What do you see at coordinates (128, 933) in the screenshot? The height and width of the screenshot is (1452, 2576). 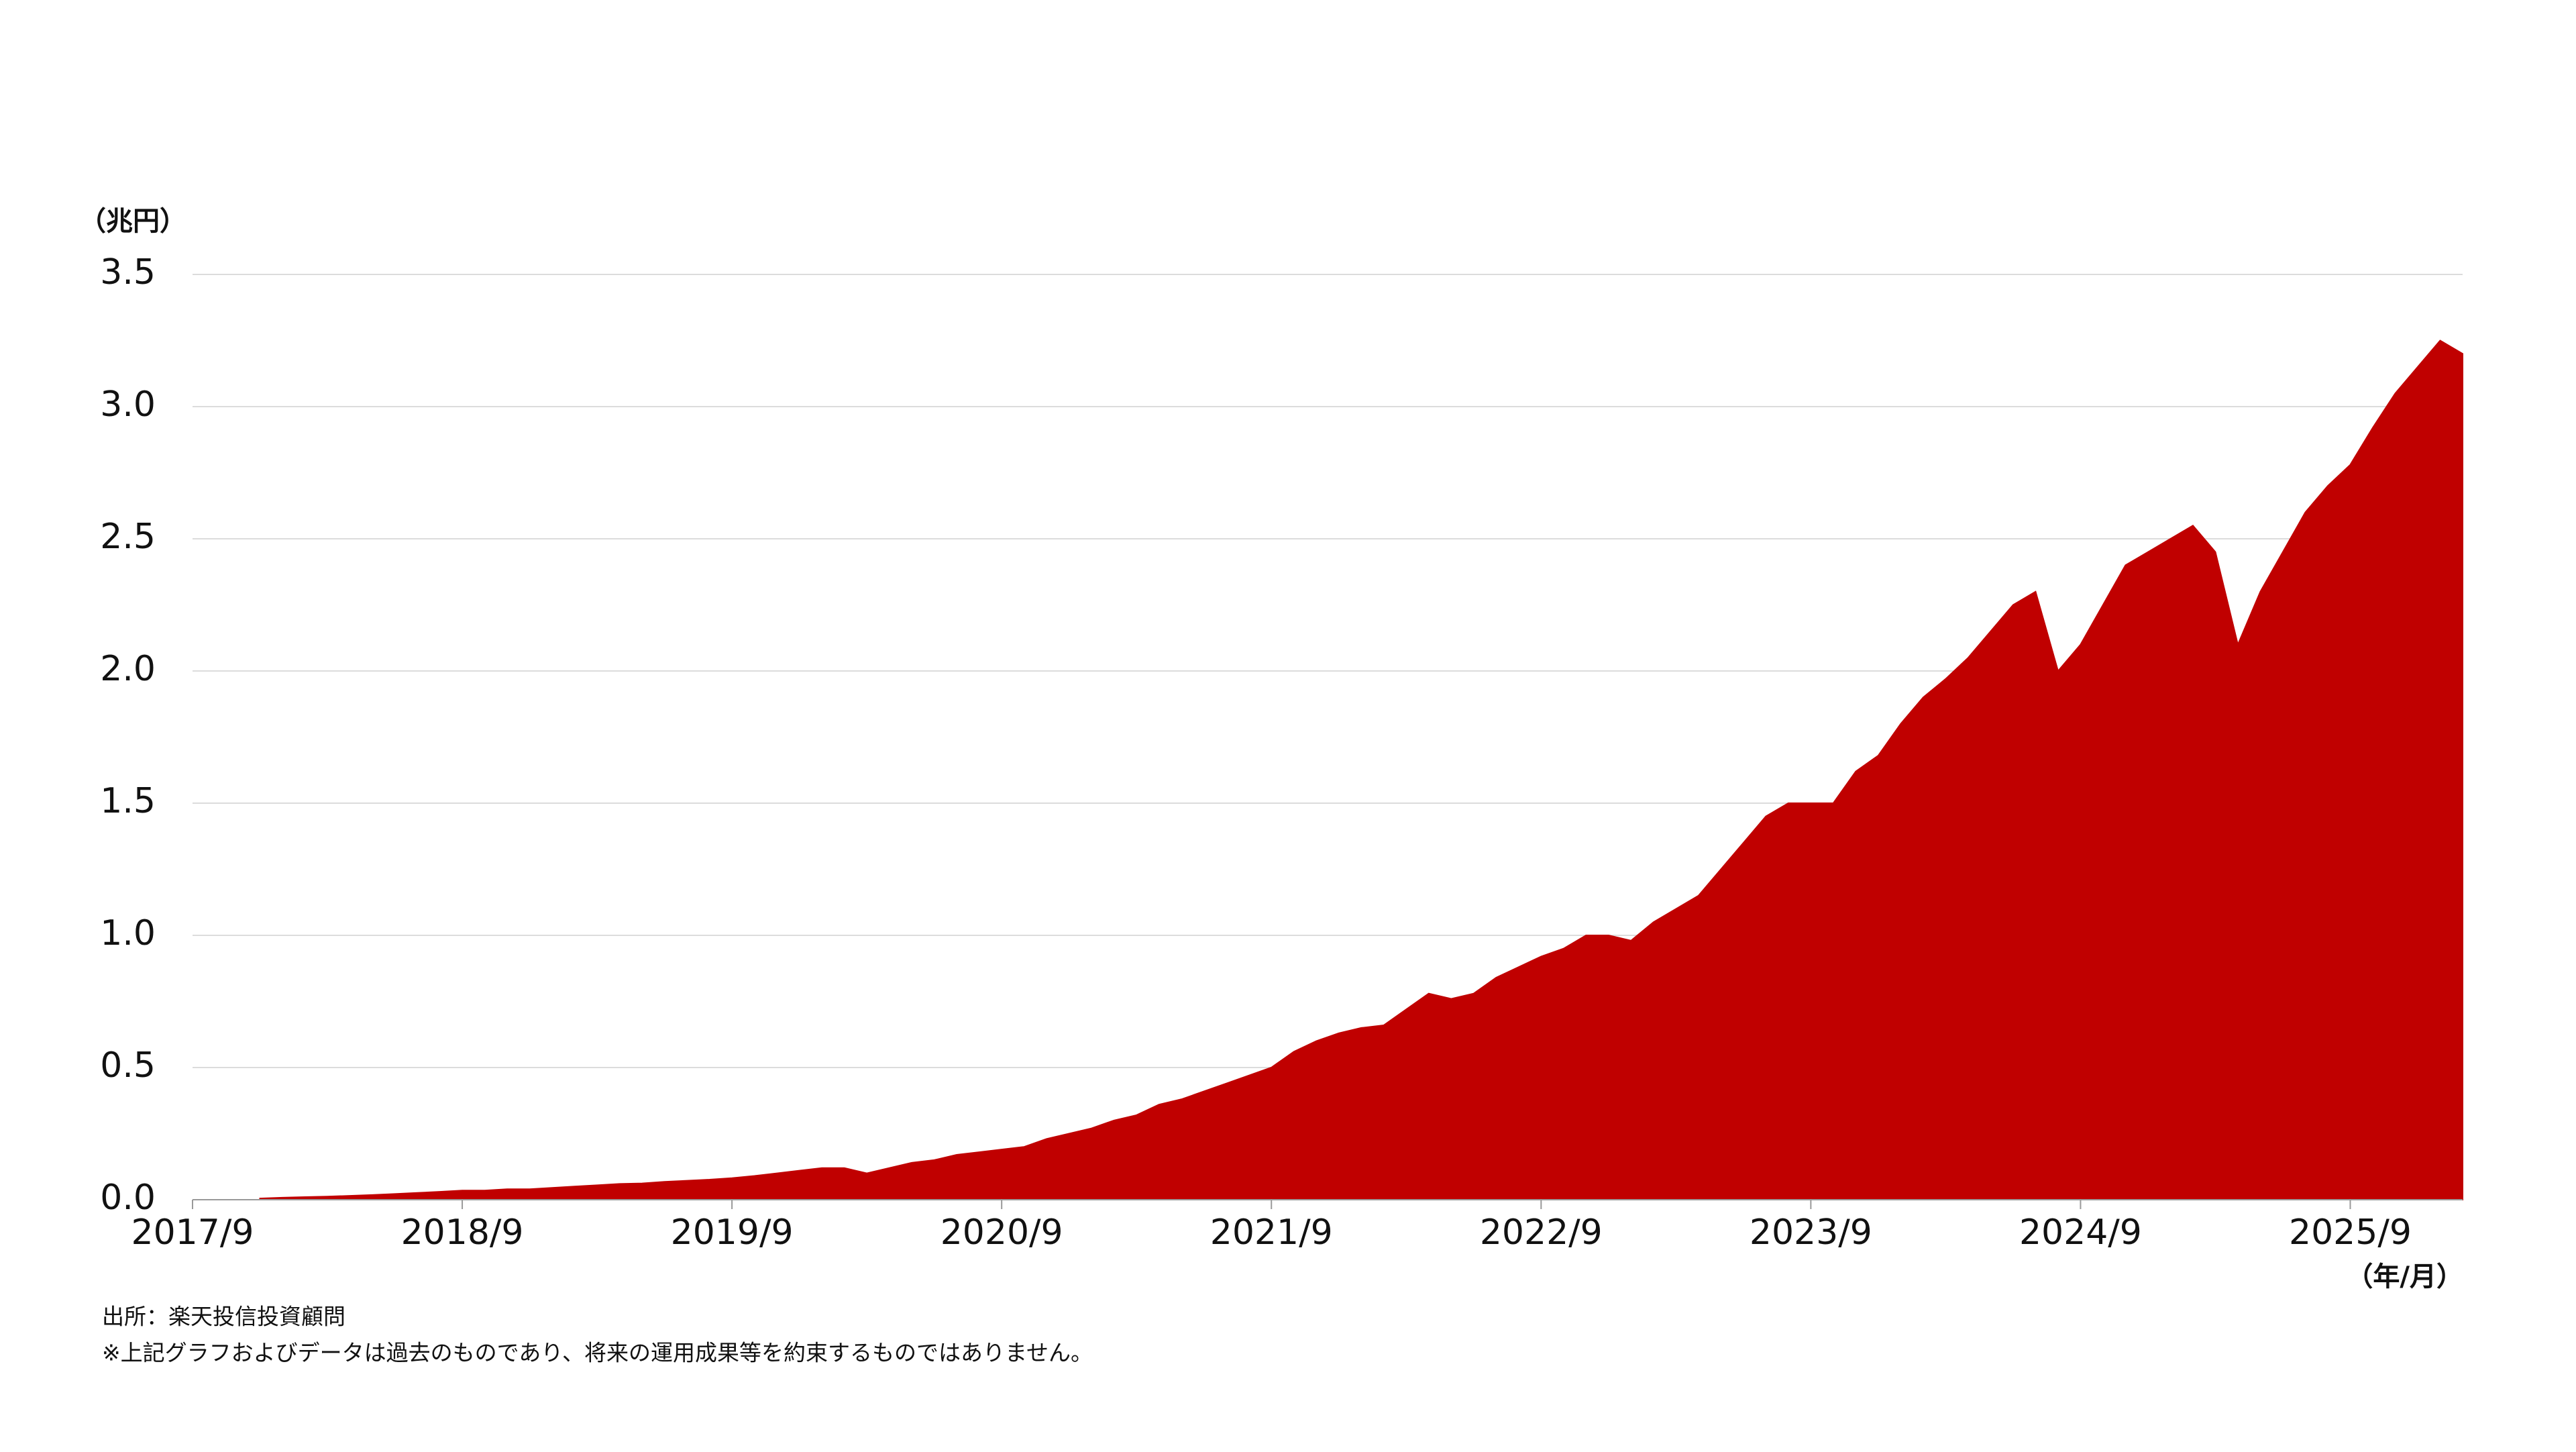 I see `y-tick-label: 1.0` at bounding box center [128, 933].